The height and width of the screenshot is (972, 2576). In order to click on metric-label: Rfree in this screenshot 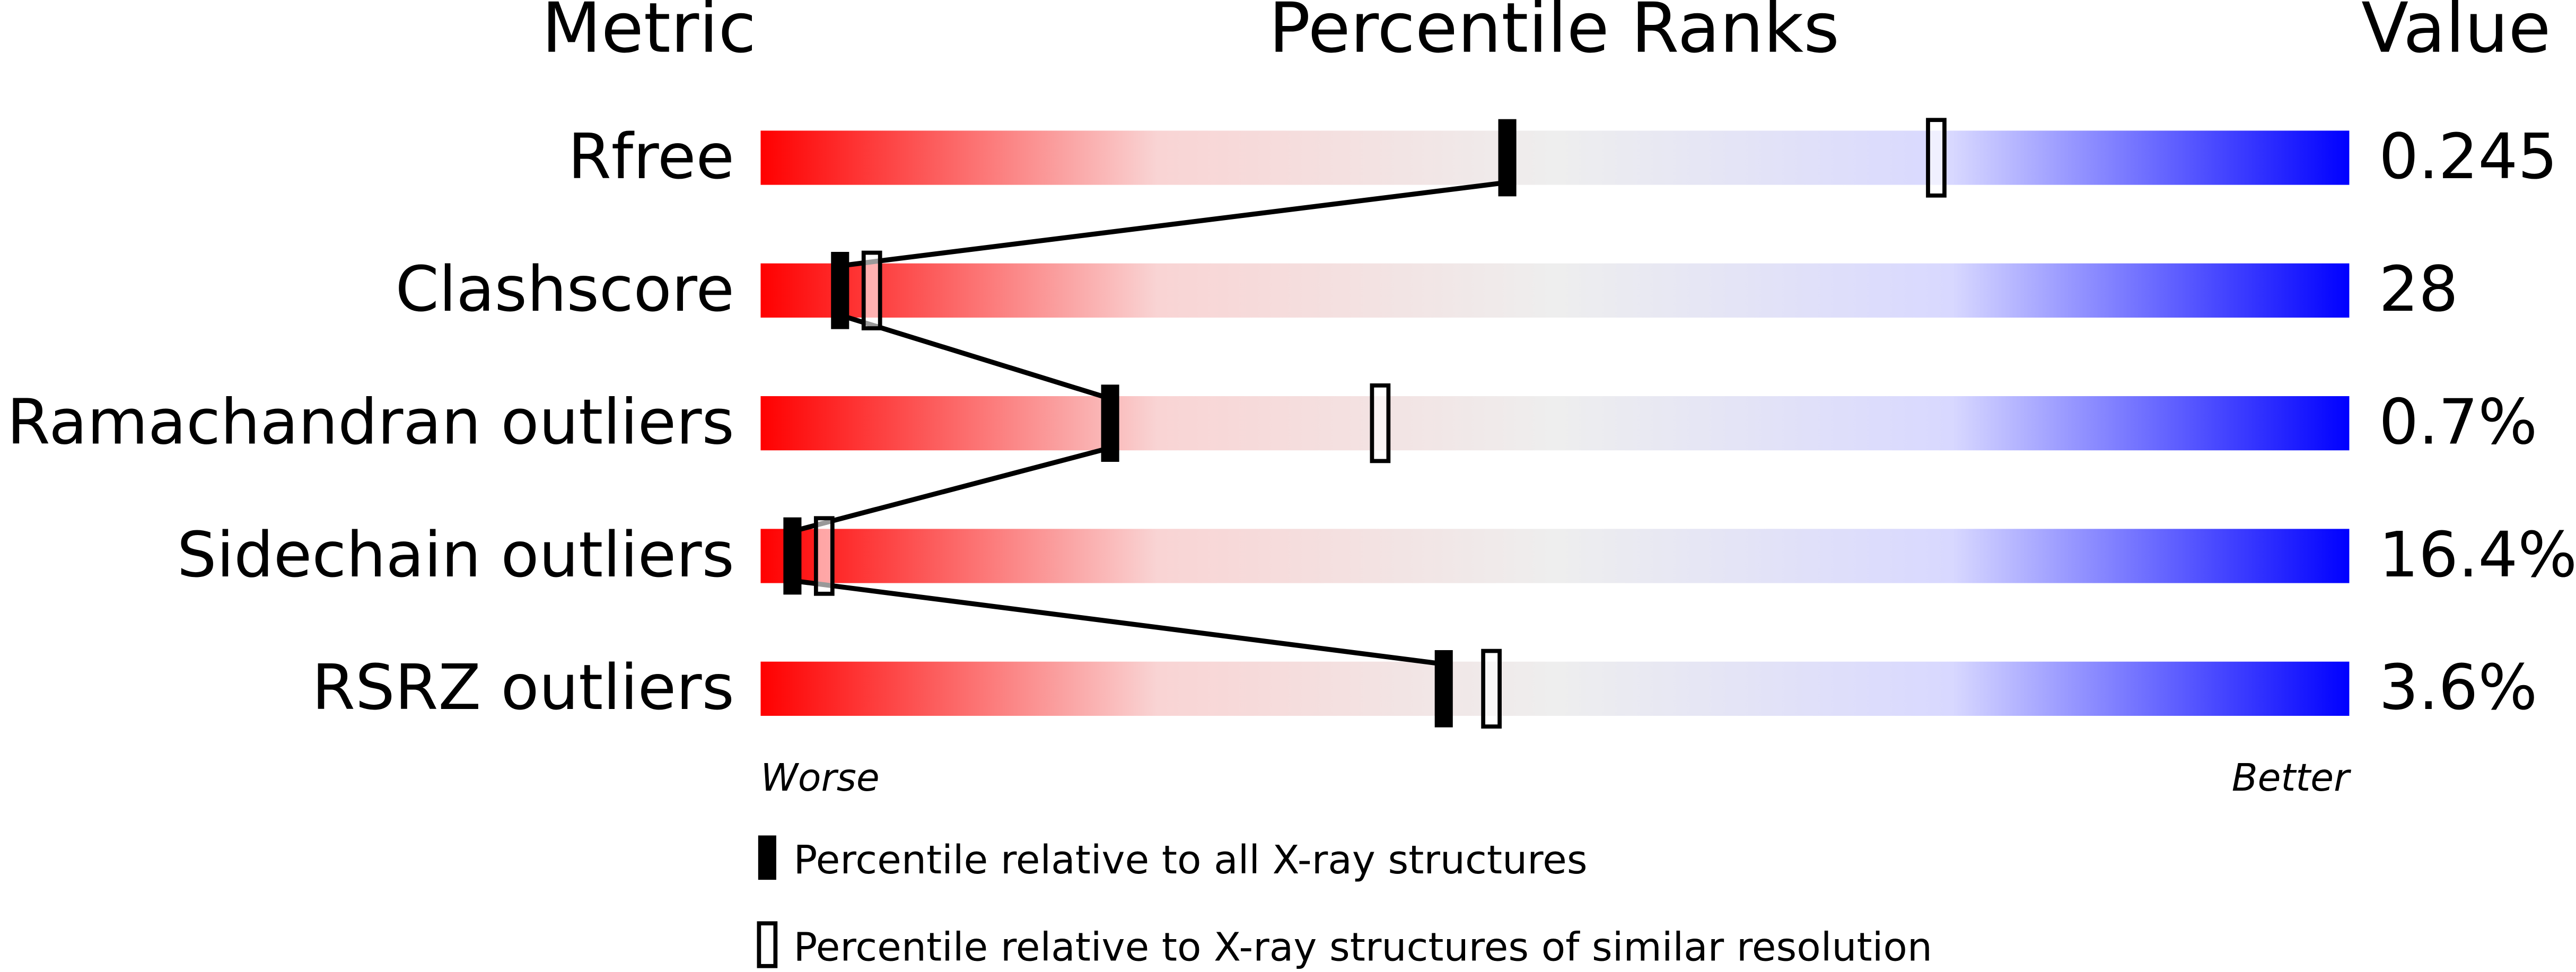, I will do `click(651, 156)`.